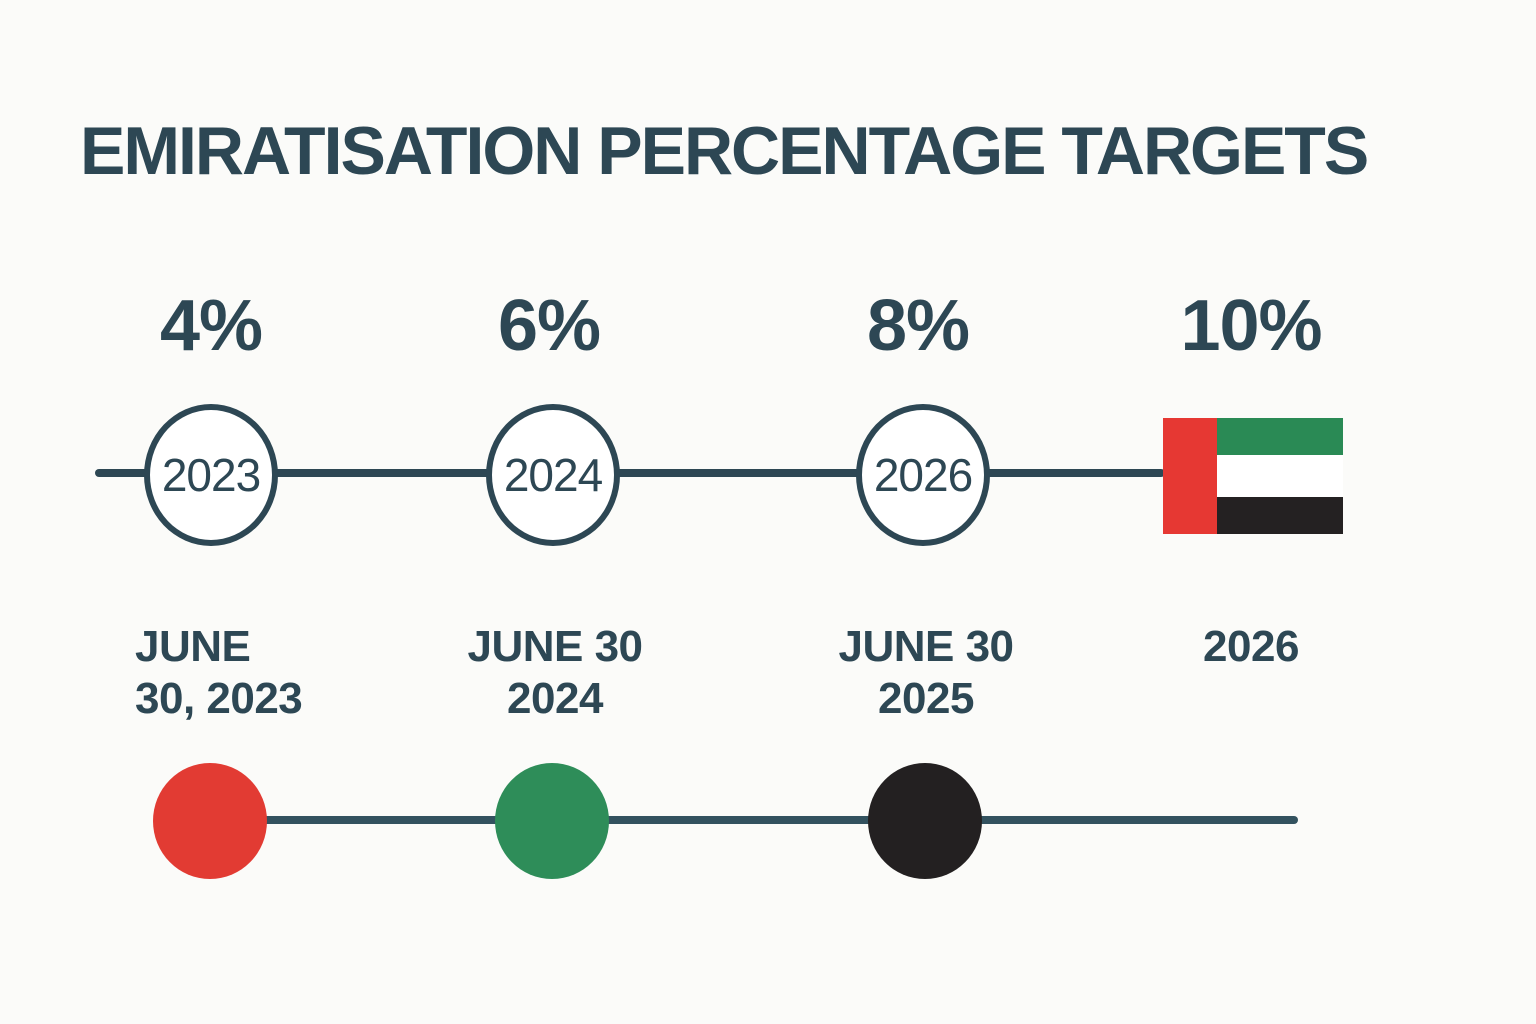 Image resolution: width=1536 pixels, height=1024 pixels. Describe the element at coordinates (926, 698) in the screenshot. I see `date-line: 2025` at that location.